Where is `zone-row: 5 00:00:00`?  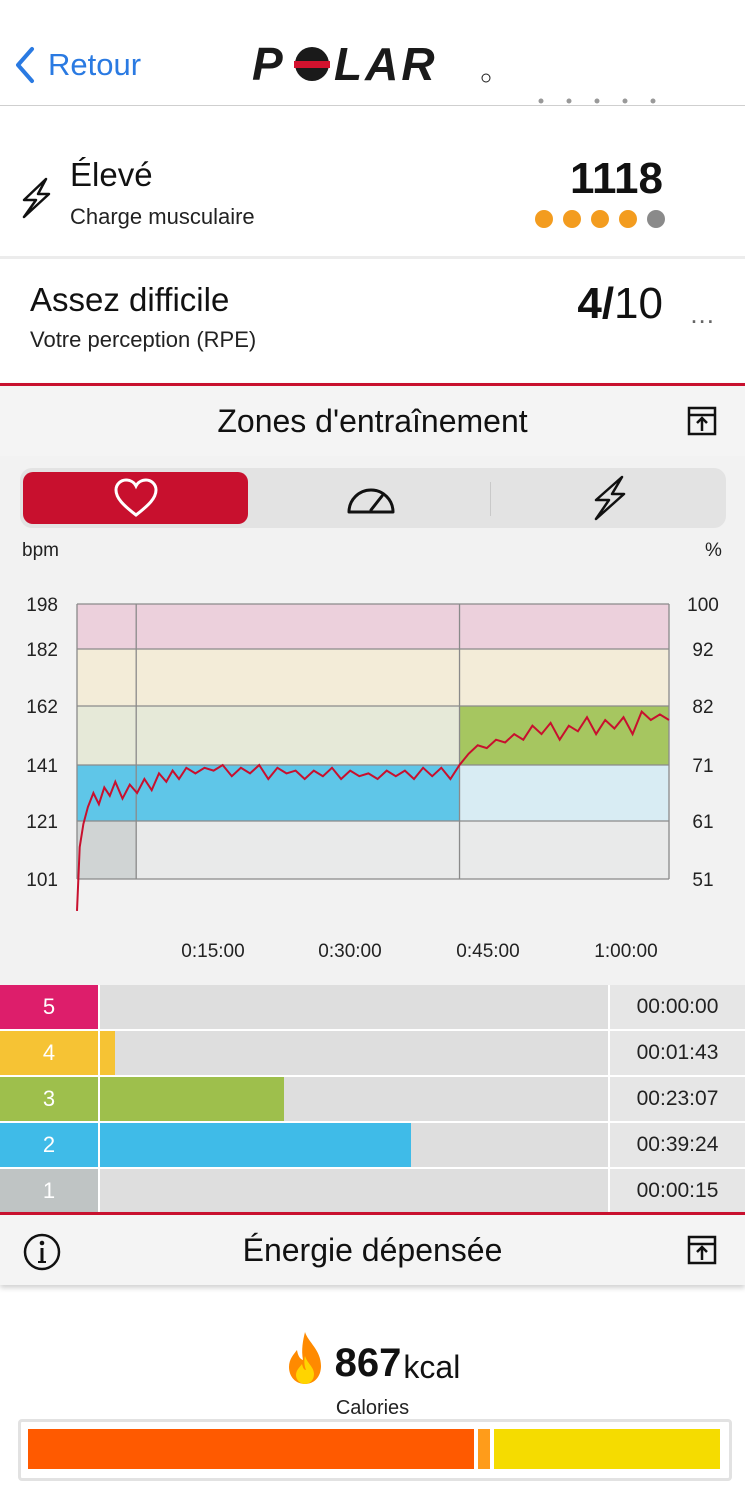 zone-row: 5 00:00:00 is located at coordinates (372, 1008).